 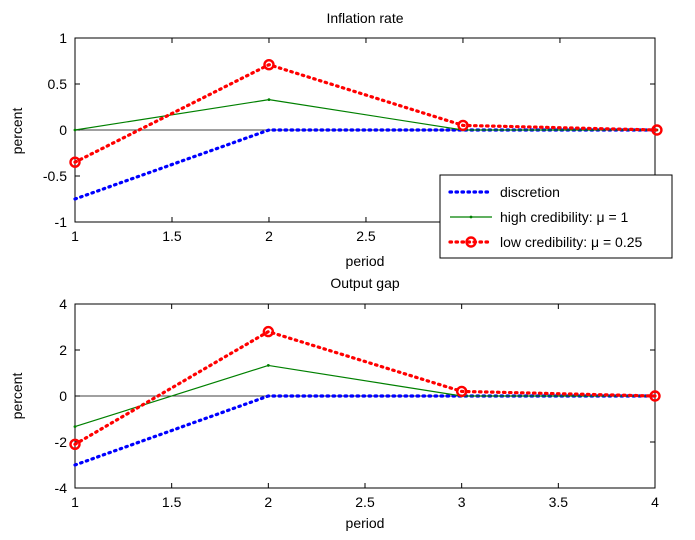 What do you see at coordinates (564, 217) in the screenshot?
I see `legend-entry-2-label: high credibility: μ = 1` at bounding box center [564, 217].